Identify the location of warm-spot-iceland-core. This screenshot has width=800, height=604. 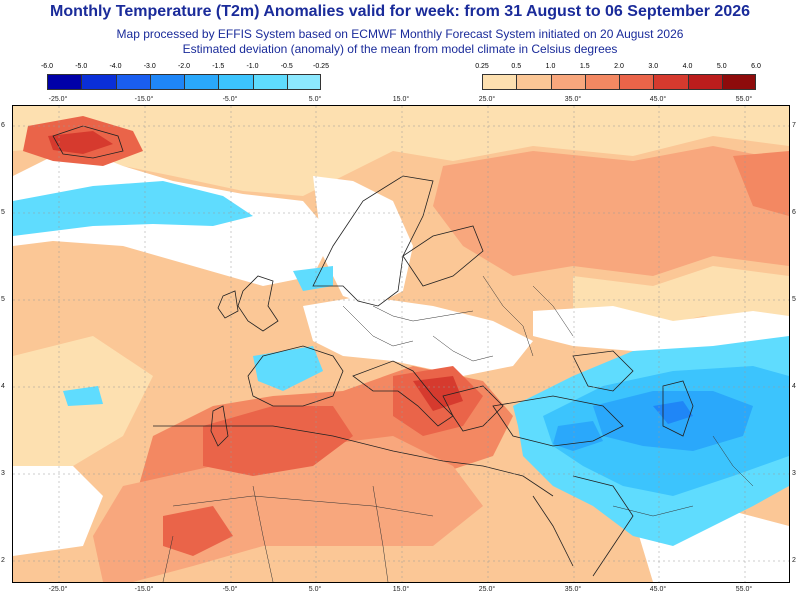
(80, 142).